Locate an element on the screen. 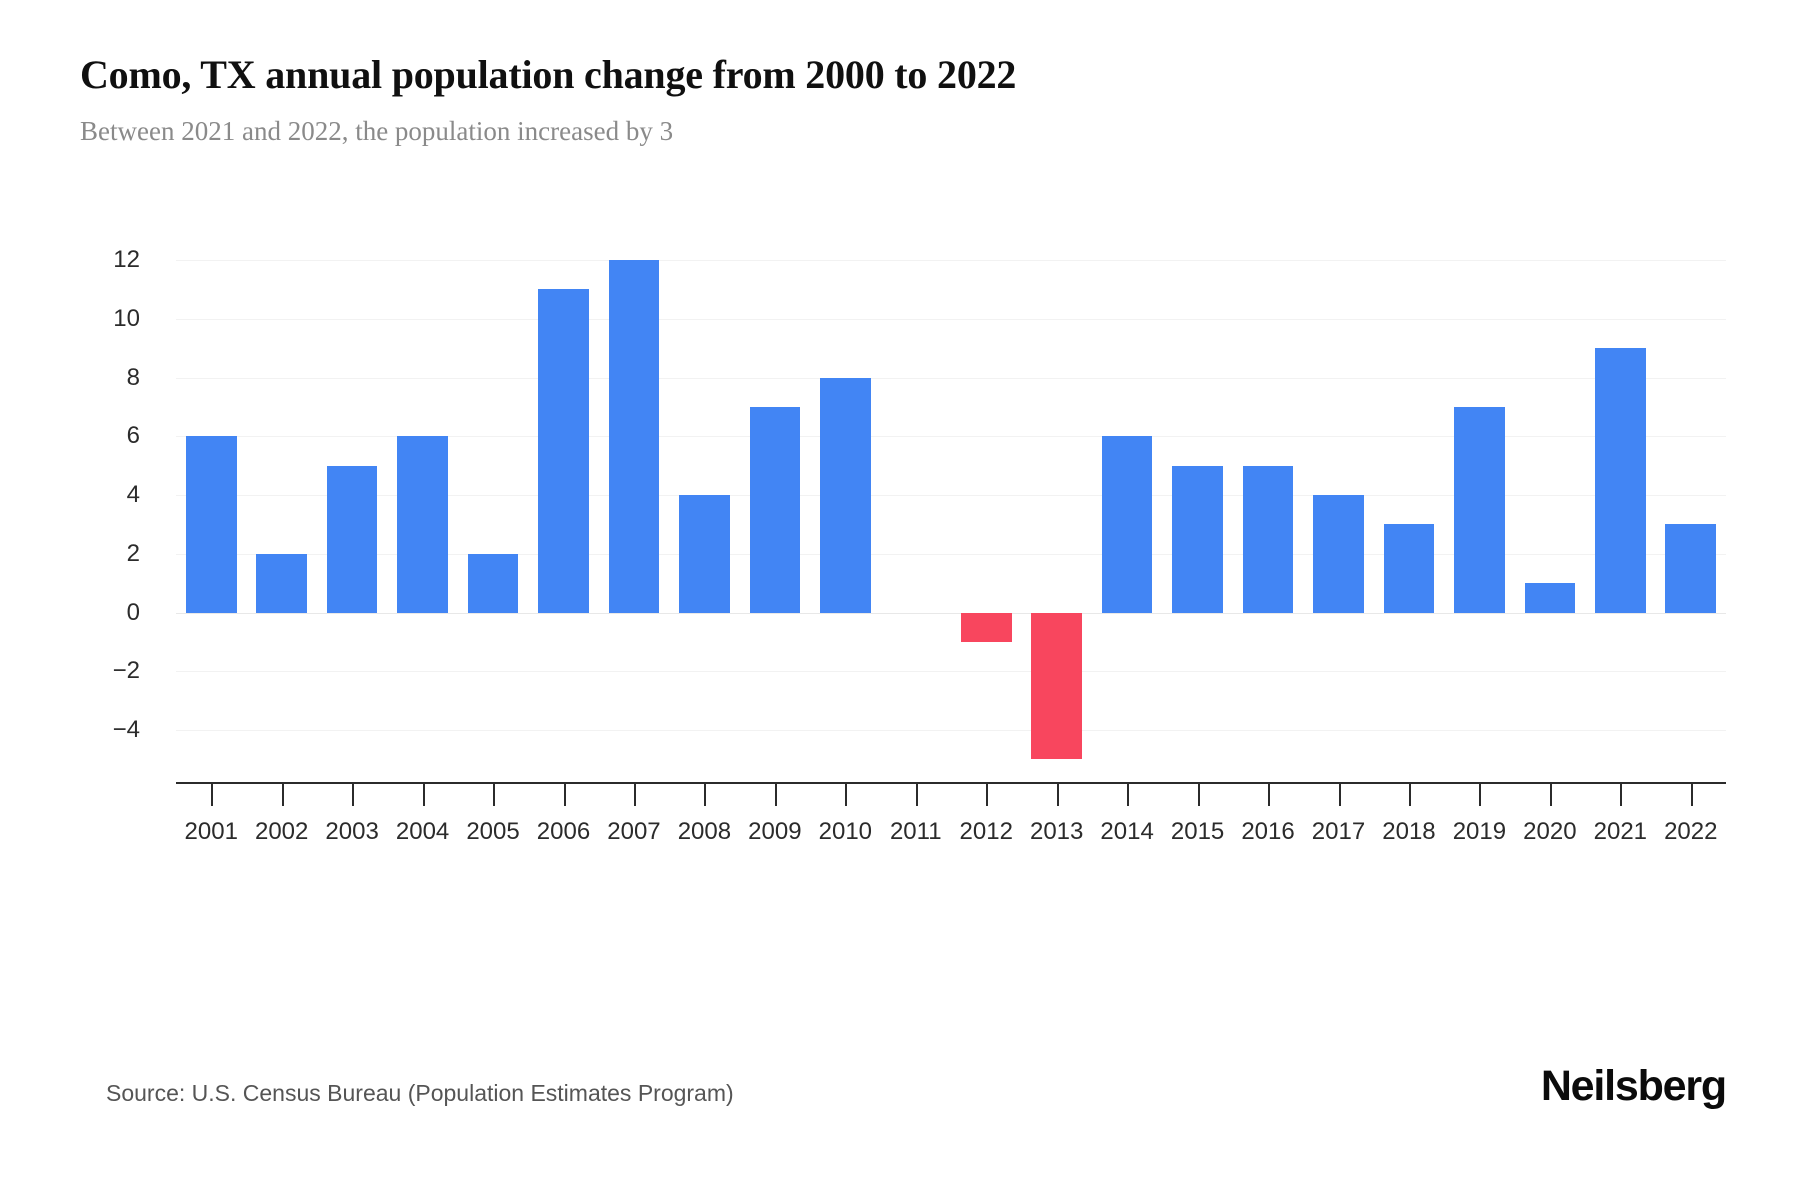 The height and width of the screenshot is (1200, 1800). y-axis-tick-label: 10 is located at coordinates (126, 318).